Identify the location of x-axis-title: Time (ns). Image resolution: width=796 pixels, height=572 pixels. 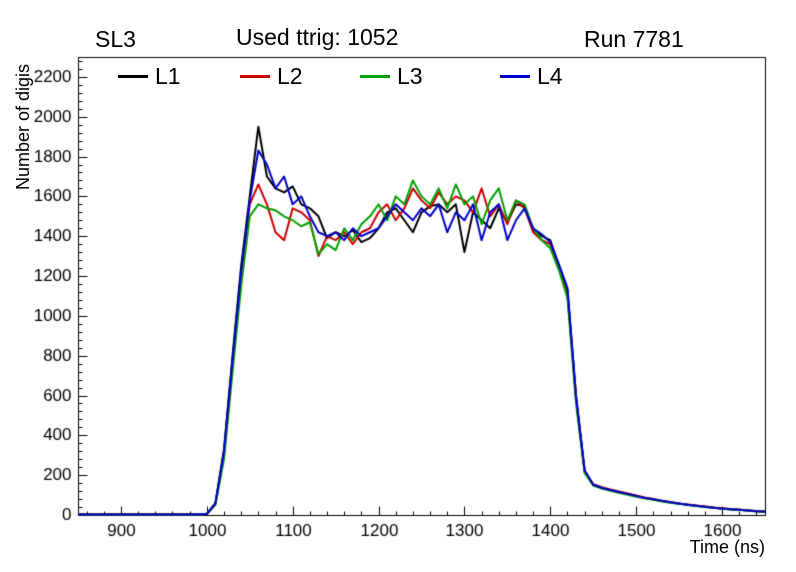
(727, 547).